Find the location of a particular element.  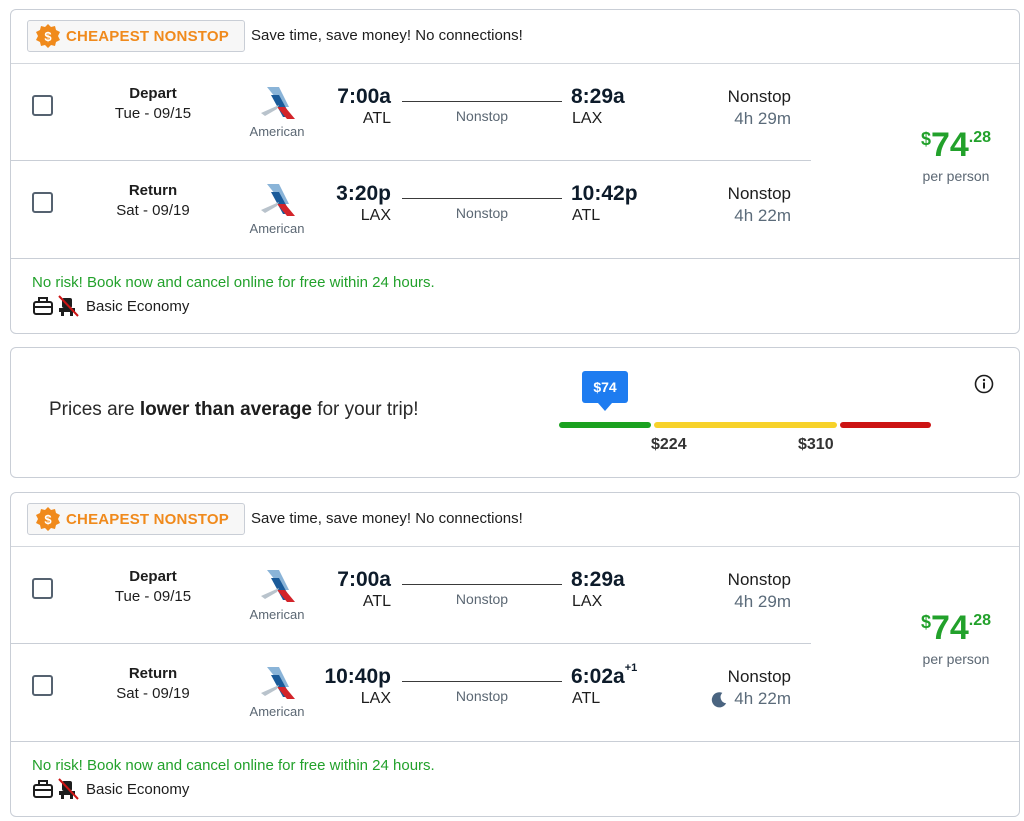

high-threshold-label: $310 is located at coordinates (816, 444).